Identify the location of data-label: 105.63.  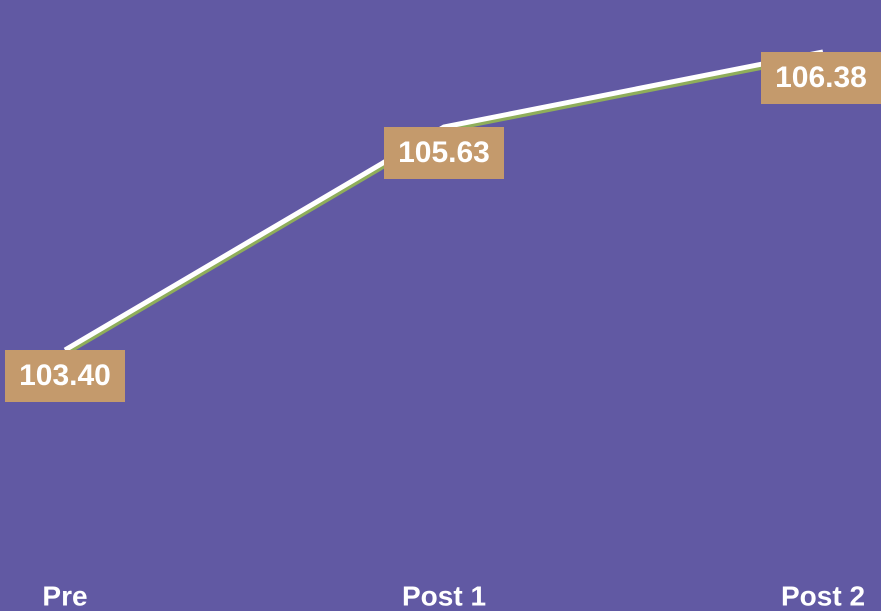
(444, 152).